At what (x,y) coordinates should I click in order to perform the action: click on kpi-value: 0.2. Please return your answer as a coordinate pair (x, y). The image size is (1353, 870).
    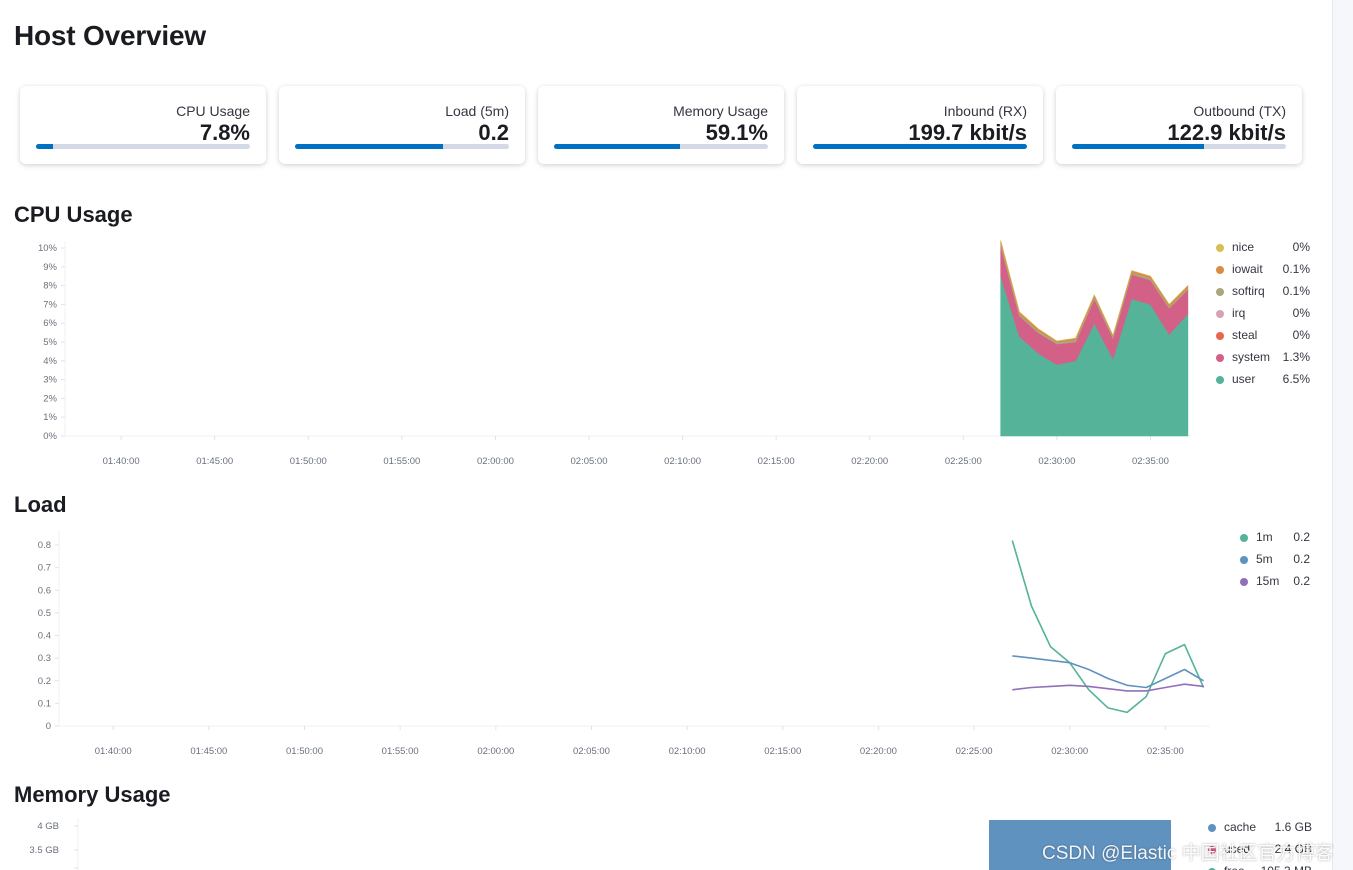
    Looking at the image, I should click on (493, 132).